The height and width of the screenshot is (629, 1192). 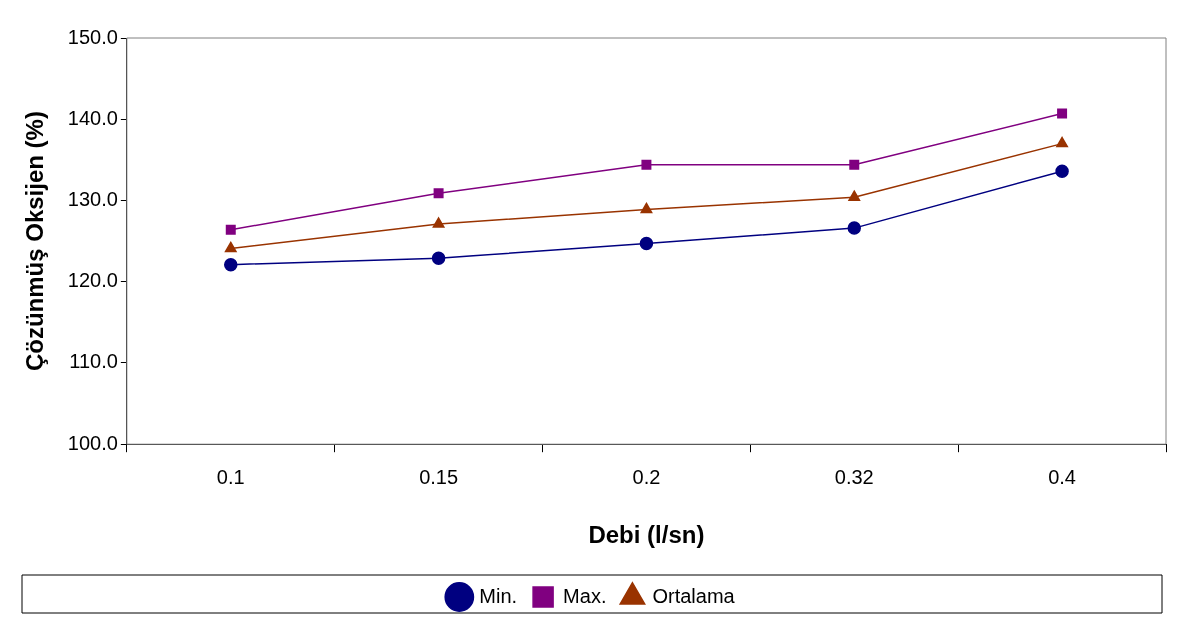 What do you see at coordinates (35, 241) in the screenshot?
I see `y-axis-title: Çözünmüş Oksijen (%)` at bounding box center [35, 241].